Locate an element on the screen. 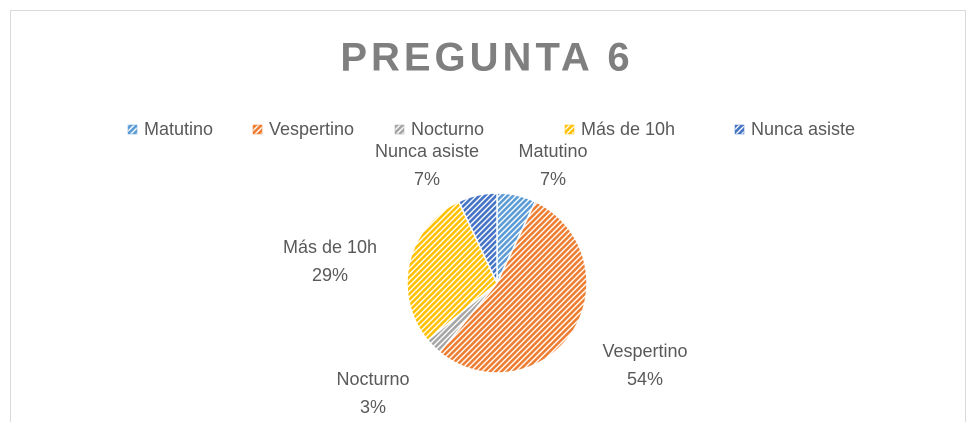  legend-label: Nocturno is located at coordinates (447, 129).